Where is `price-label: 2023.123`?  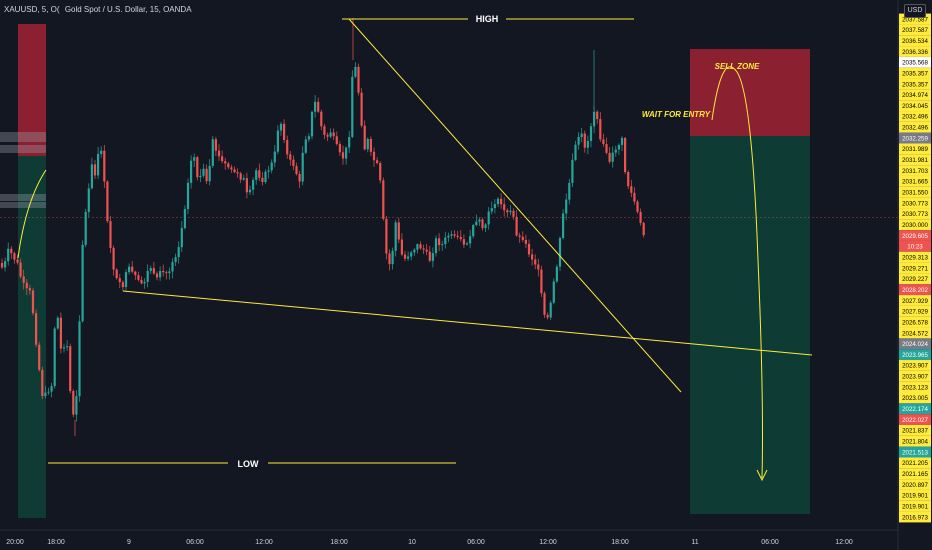
price-label: 2023.123 is located at coordinates (915, 387).